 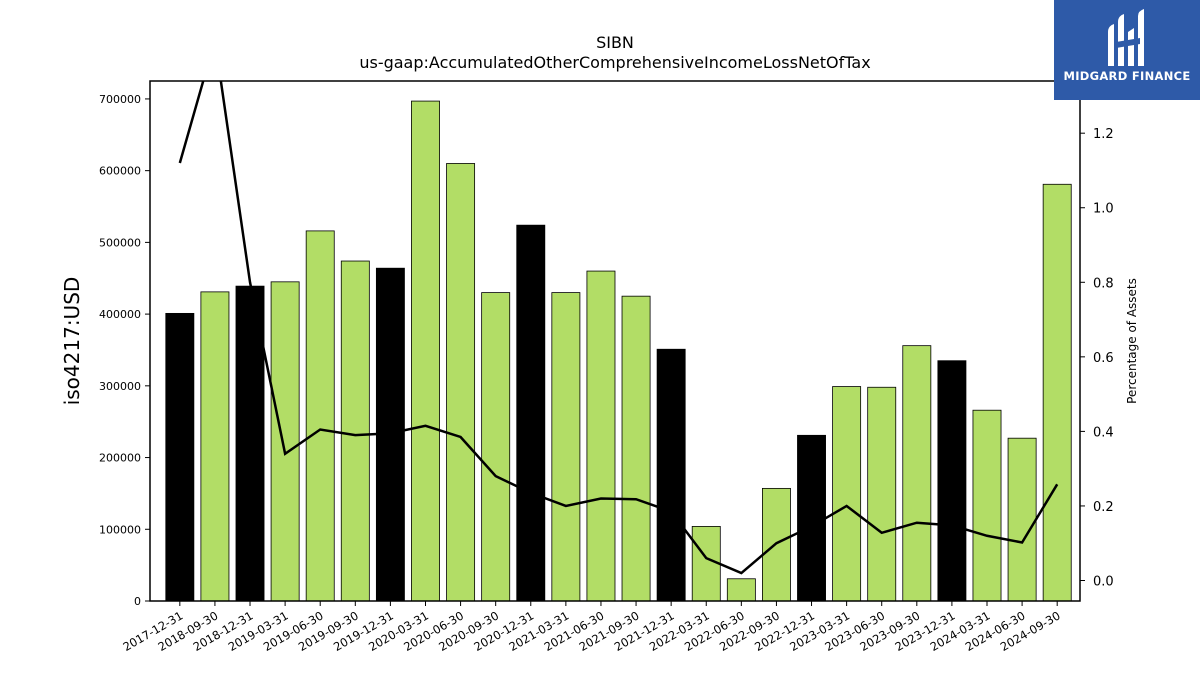 I want to click on y-tick-label: 200000, so click(x=120, y=458).